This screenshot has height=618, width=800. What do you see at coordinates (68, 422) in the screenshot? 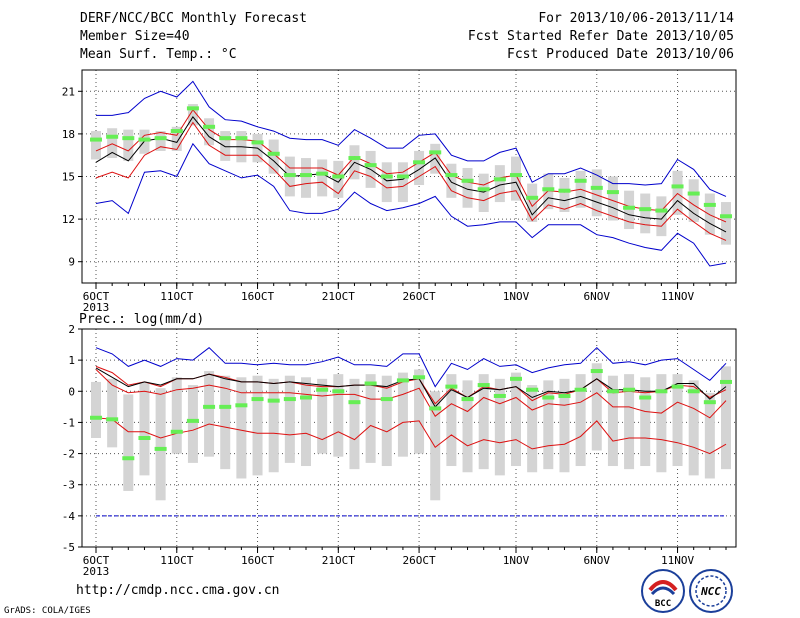
I see `y-tick-label: -1` at bounding box center [68, 422].